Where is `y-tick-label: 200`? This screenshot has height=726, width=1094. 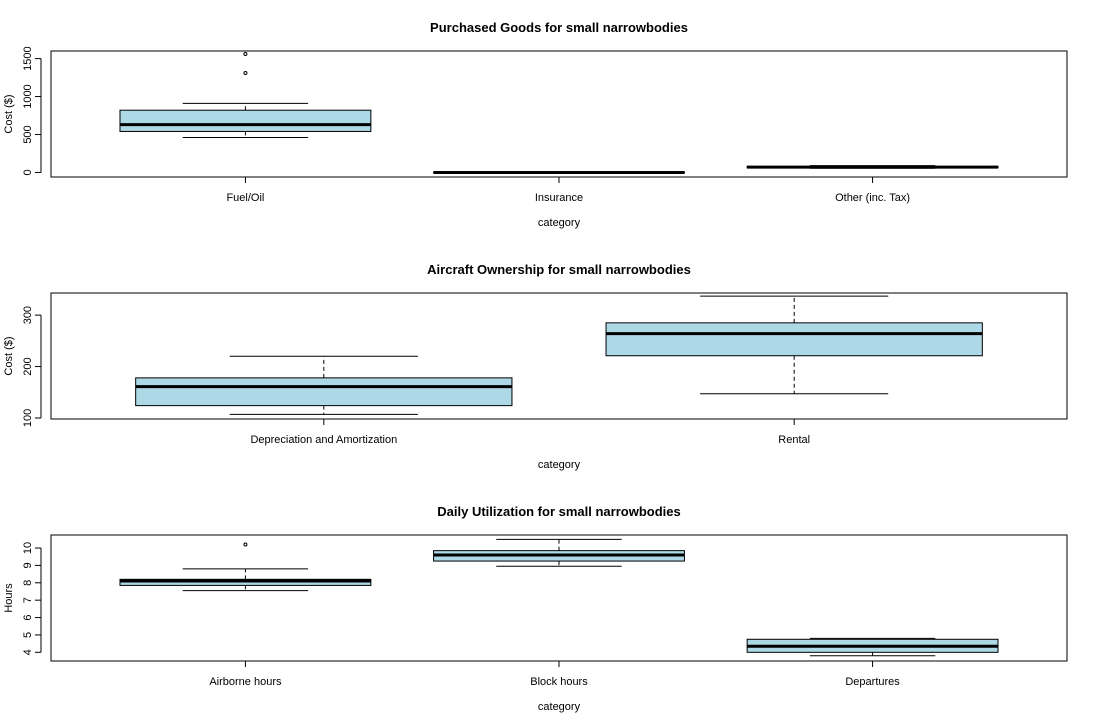 y-tick-label: 200 is located at coordinates (28, 366).